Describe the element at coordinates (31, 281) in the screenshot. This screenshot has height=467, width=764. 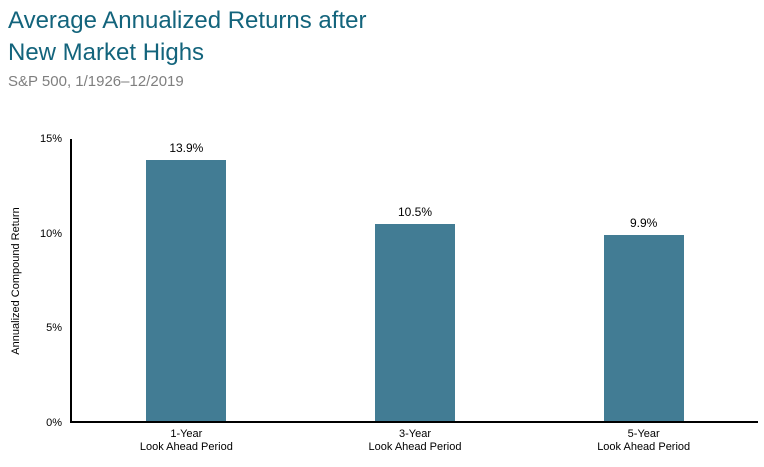
I see `y-axis-tick-labels: 0% 5% 10% 15%` at that location.